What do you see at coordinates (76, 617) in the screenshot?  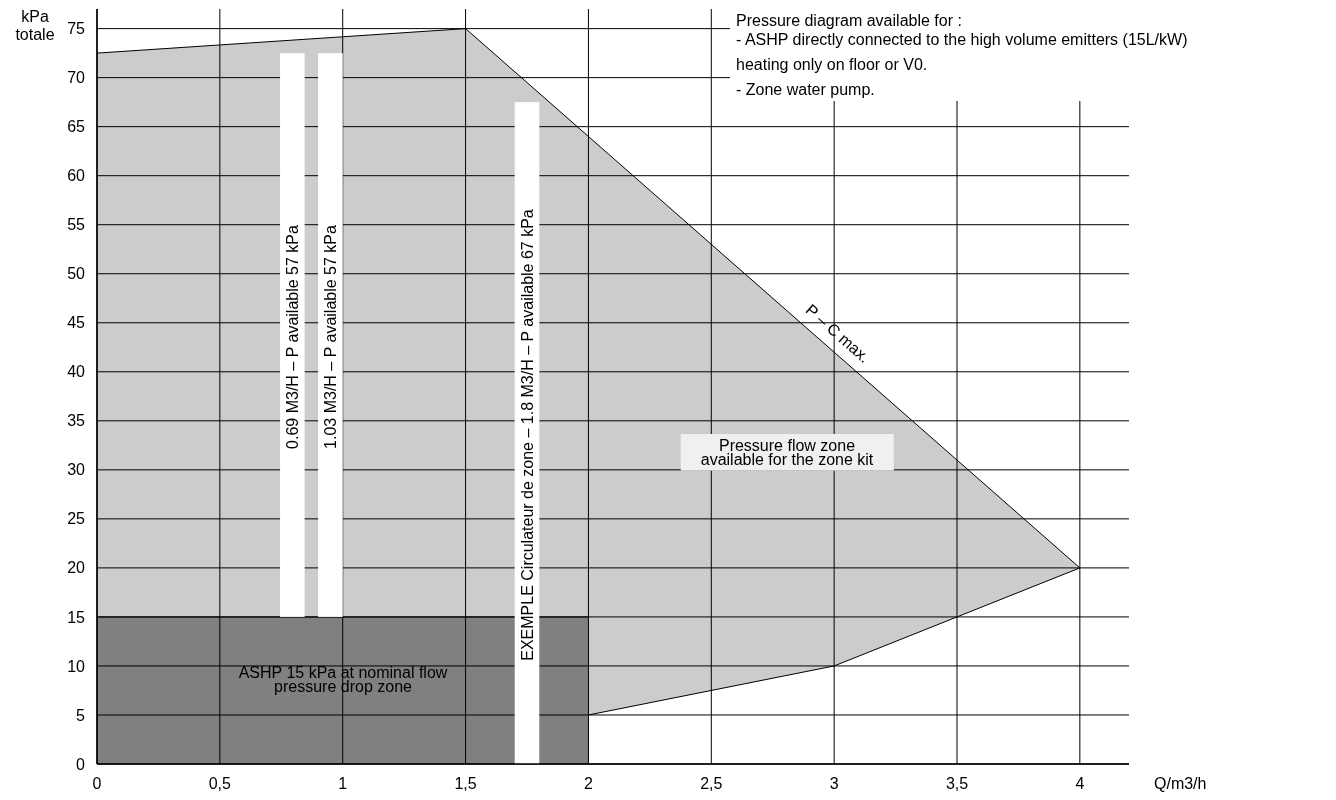 I see `y-tick-label: 15` at bounding box center [76, 617].